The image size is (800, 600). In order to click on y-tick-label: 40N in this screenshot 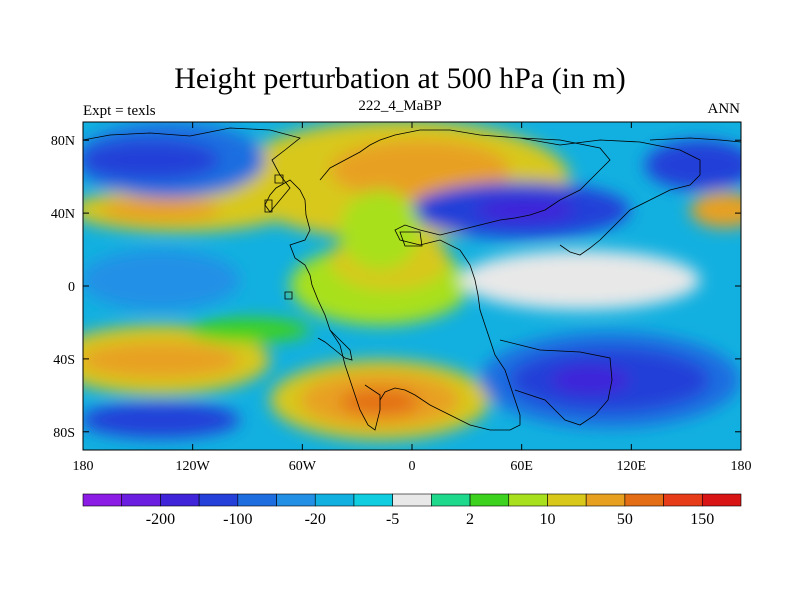, I will do `click(63, 214)`.